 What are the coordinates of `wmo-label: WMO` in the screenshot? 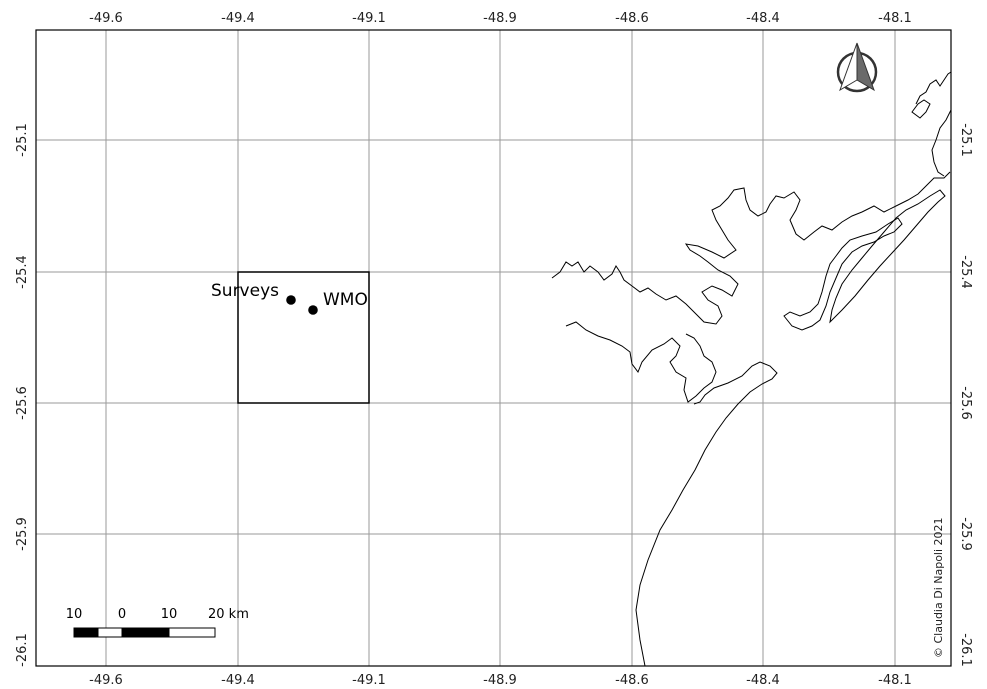 It's located at (345, 300).